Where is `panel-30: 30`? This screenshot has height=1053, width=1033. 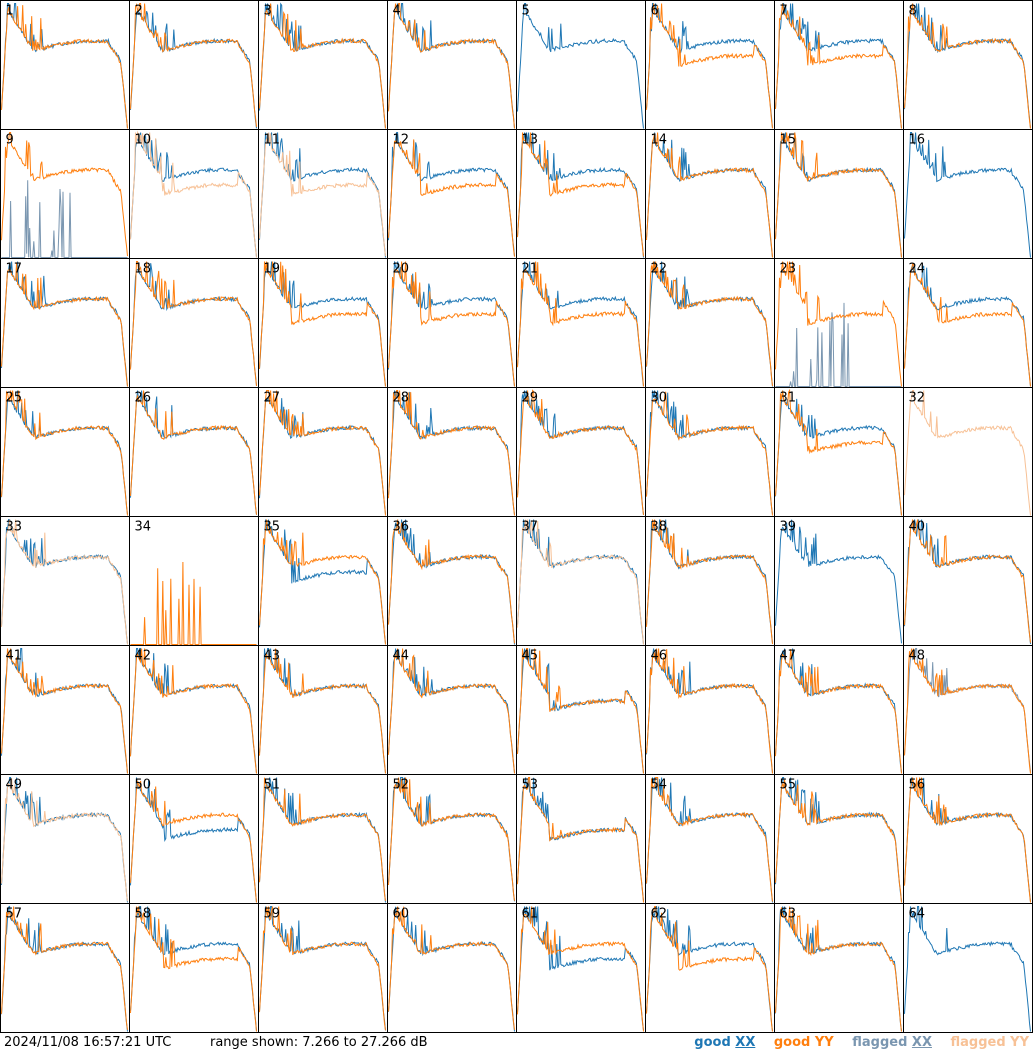 panel-30: 30 is located at coordinates (710, 452).